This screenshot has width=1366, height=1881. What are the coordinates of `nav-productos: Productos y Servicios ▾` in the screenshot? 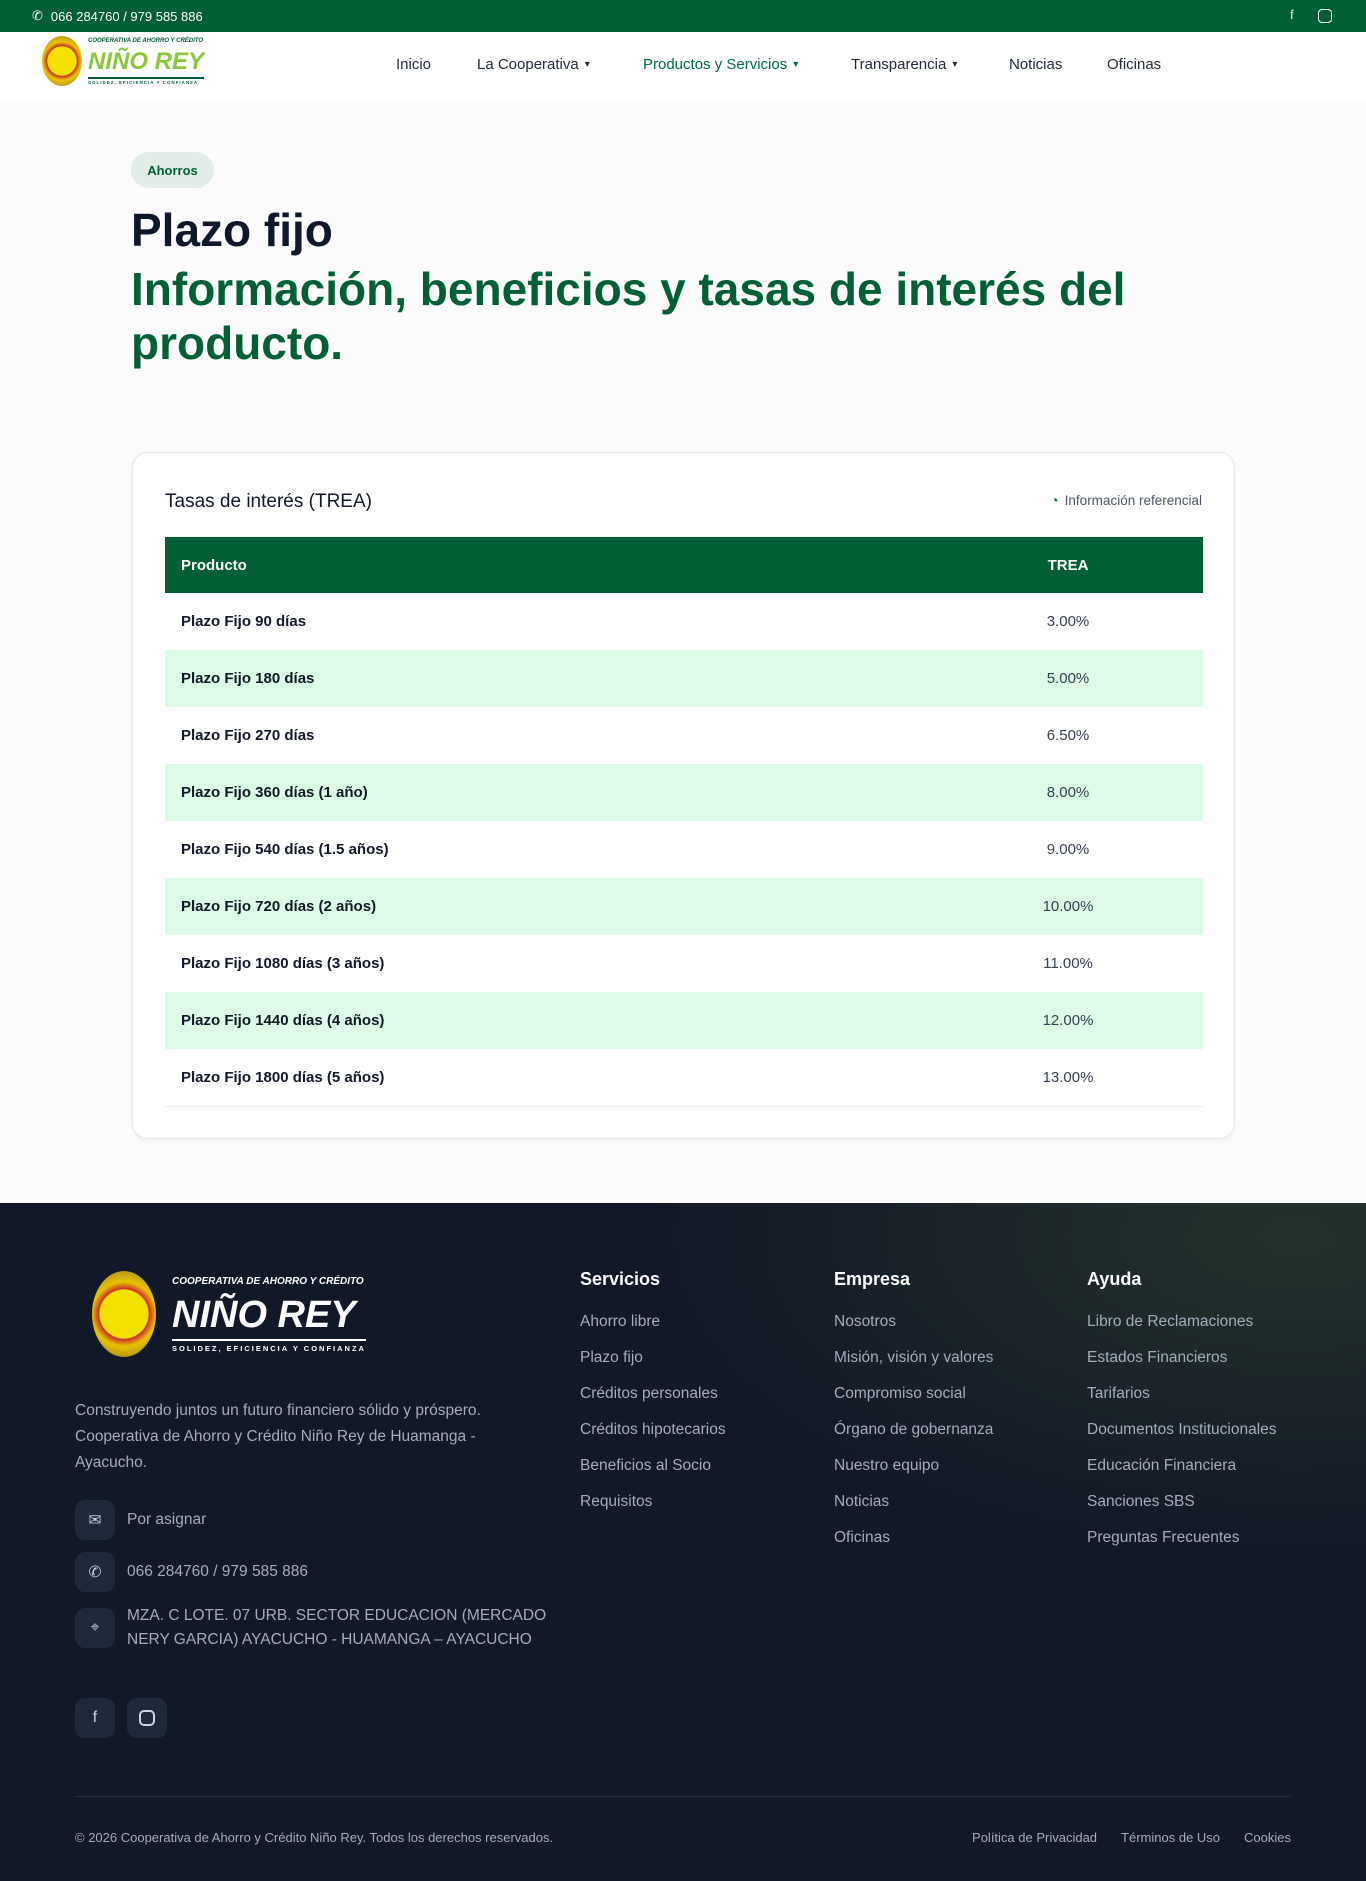 It's located at (720, 64).